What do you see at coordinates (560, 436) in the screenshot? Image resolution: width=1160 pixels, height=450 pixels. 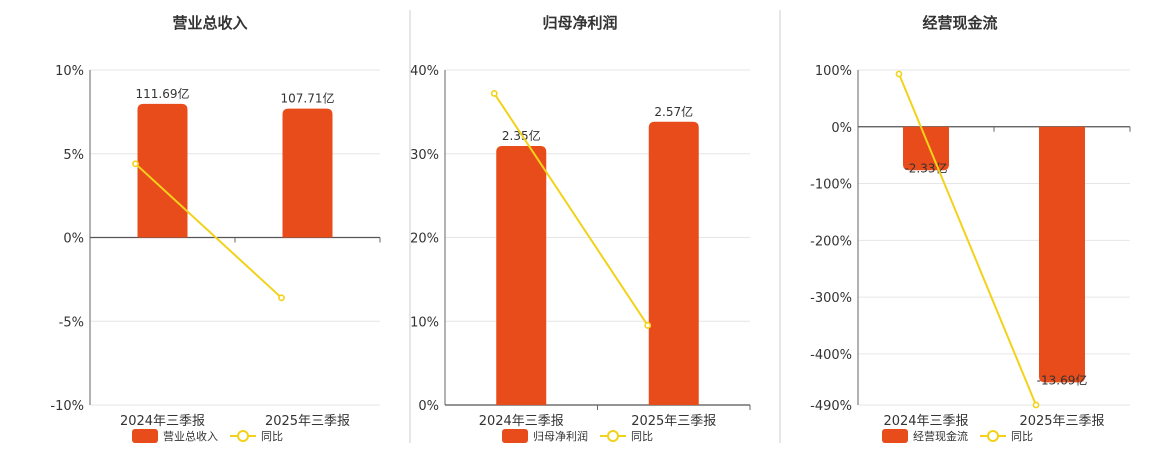 I see `legend-label: 归母净利润` at bounding box center [560, 436].